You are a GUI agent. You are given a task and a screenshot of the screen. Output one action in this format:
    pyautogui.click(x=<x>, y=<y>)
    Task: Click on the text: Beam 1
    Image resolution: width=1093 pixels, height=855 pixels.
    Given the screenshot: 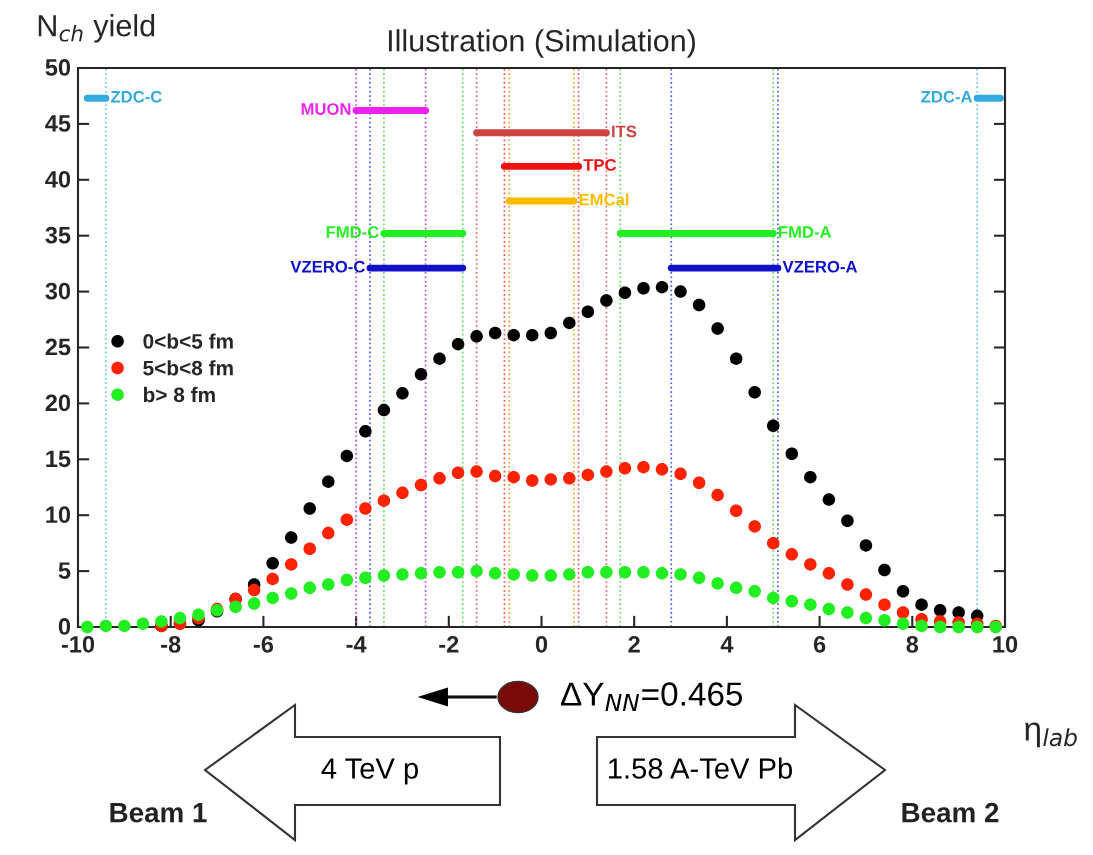 What is the action you would take?
    pyautogui.click(x=158, y=813)
    